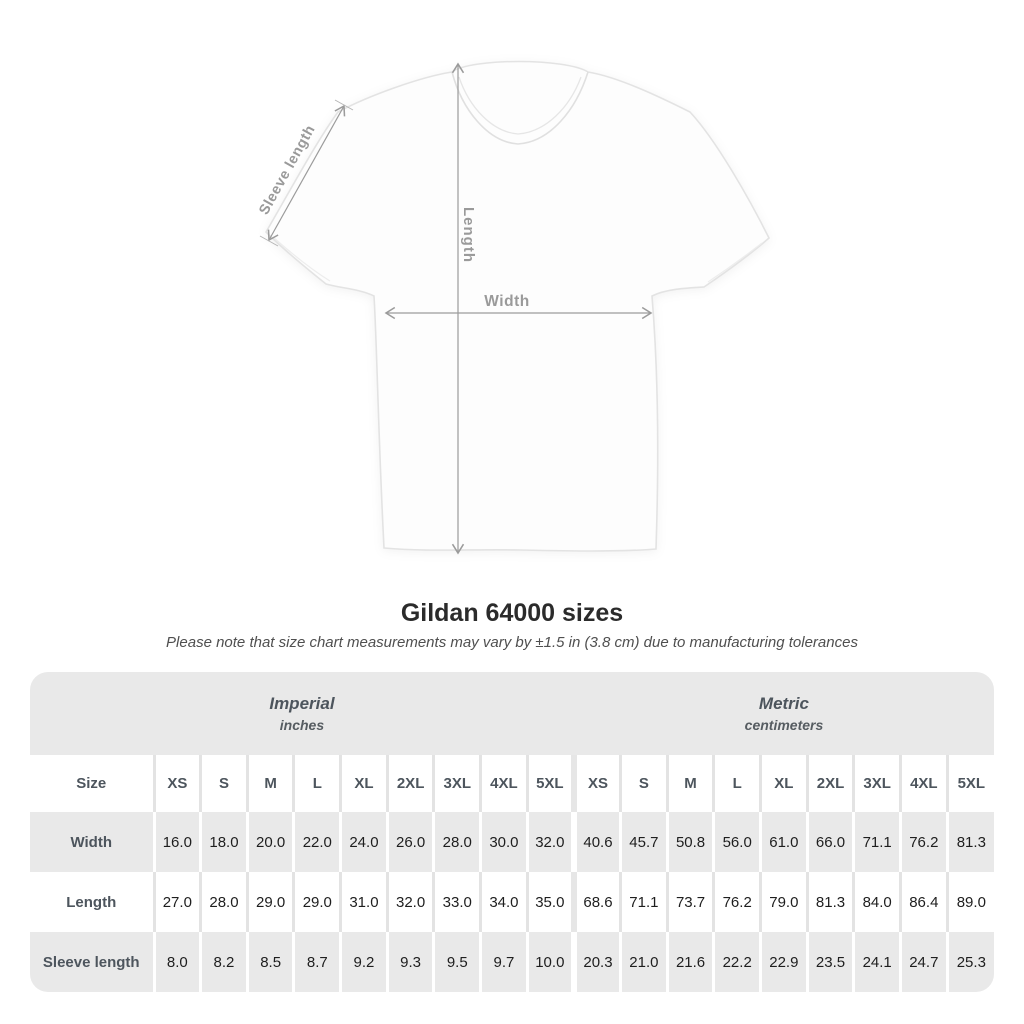  What do you see at coordinates (468, 235) in the screenshot?
I see `length-label: Length` at bounding box center [468, 235].